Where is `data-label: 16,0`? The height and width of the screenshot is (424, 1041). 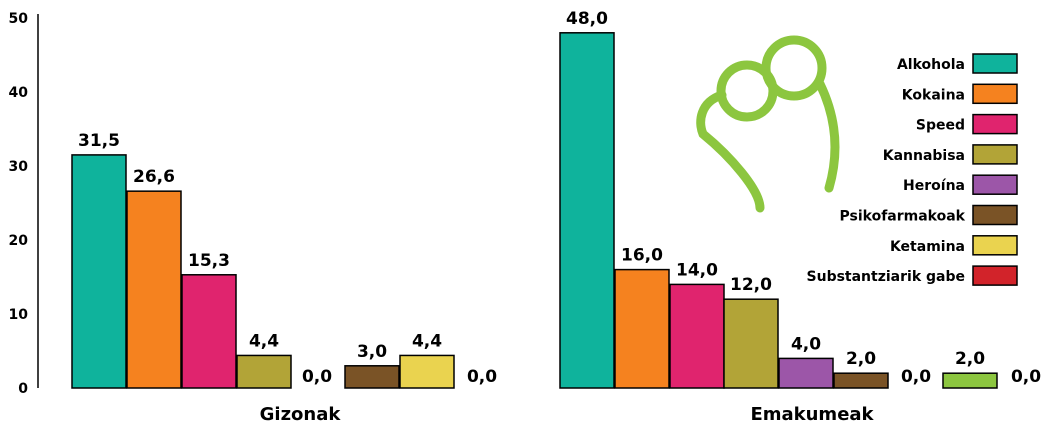 data-label: 16,0 is located at coordinates (642, 256).